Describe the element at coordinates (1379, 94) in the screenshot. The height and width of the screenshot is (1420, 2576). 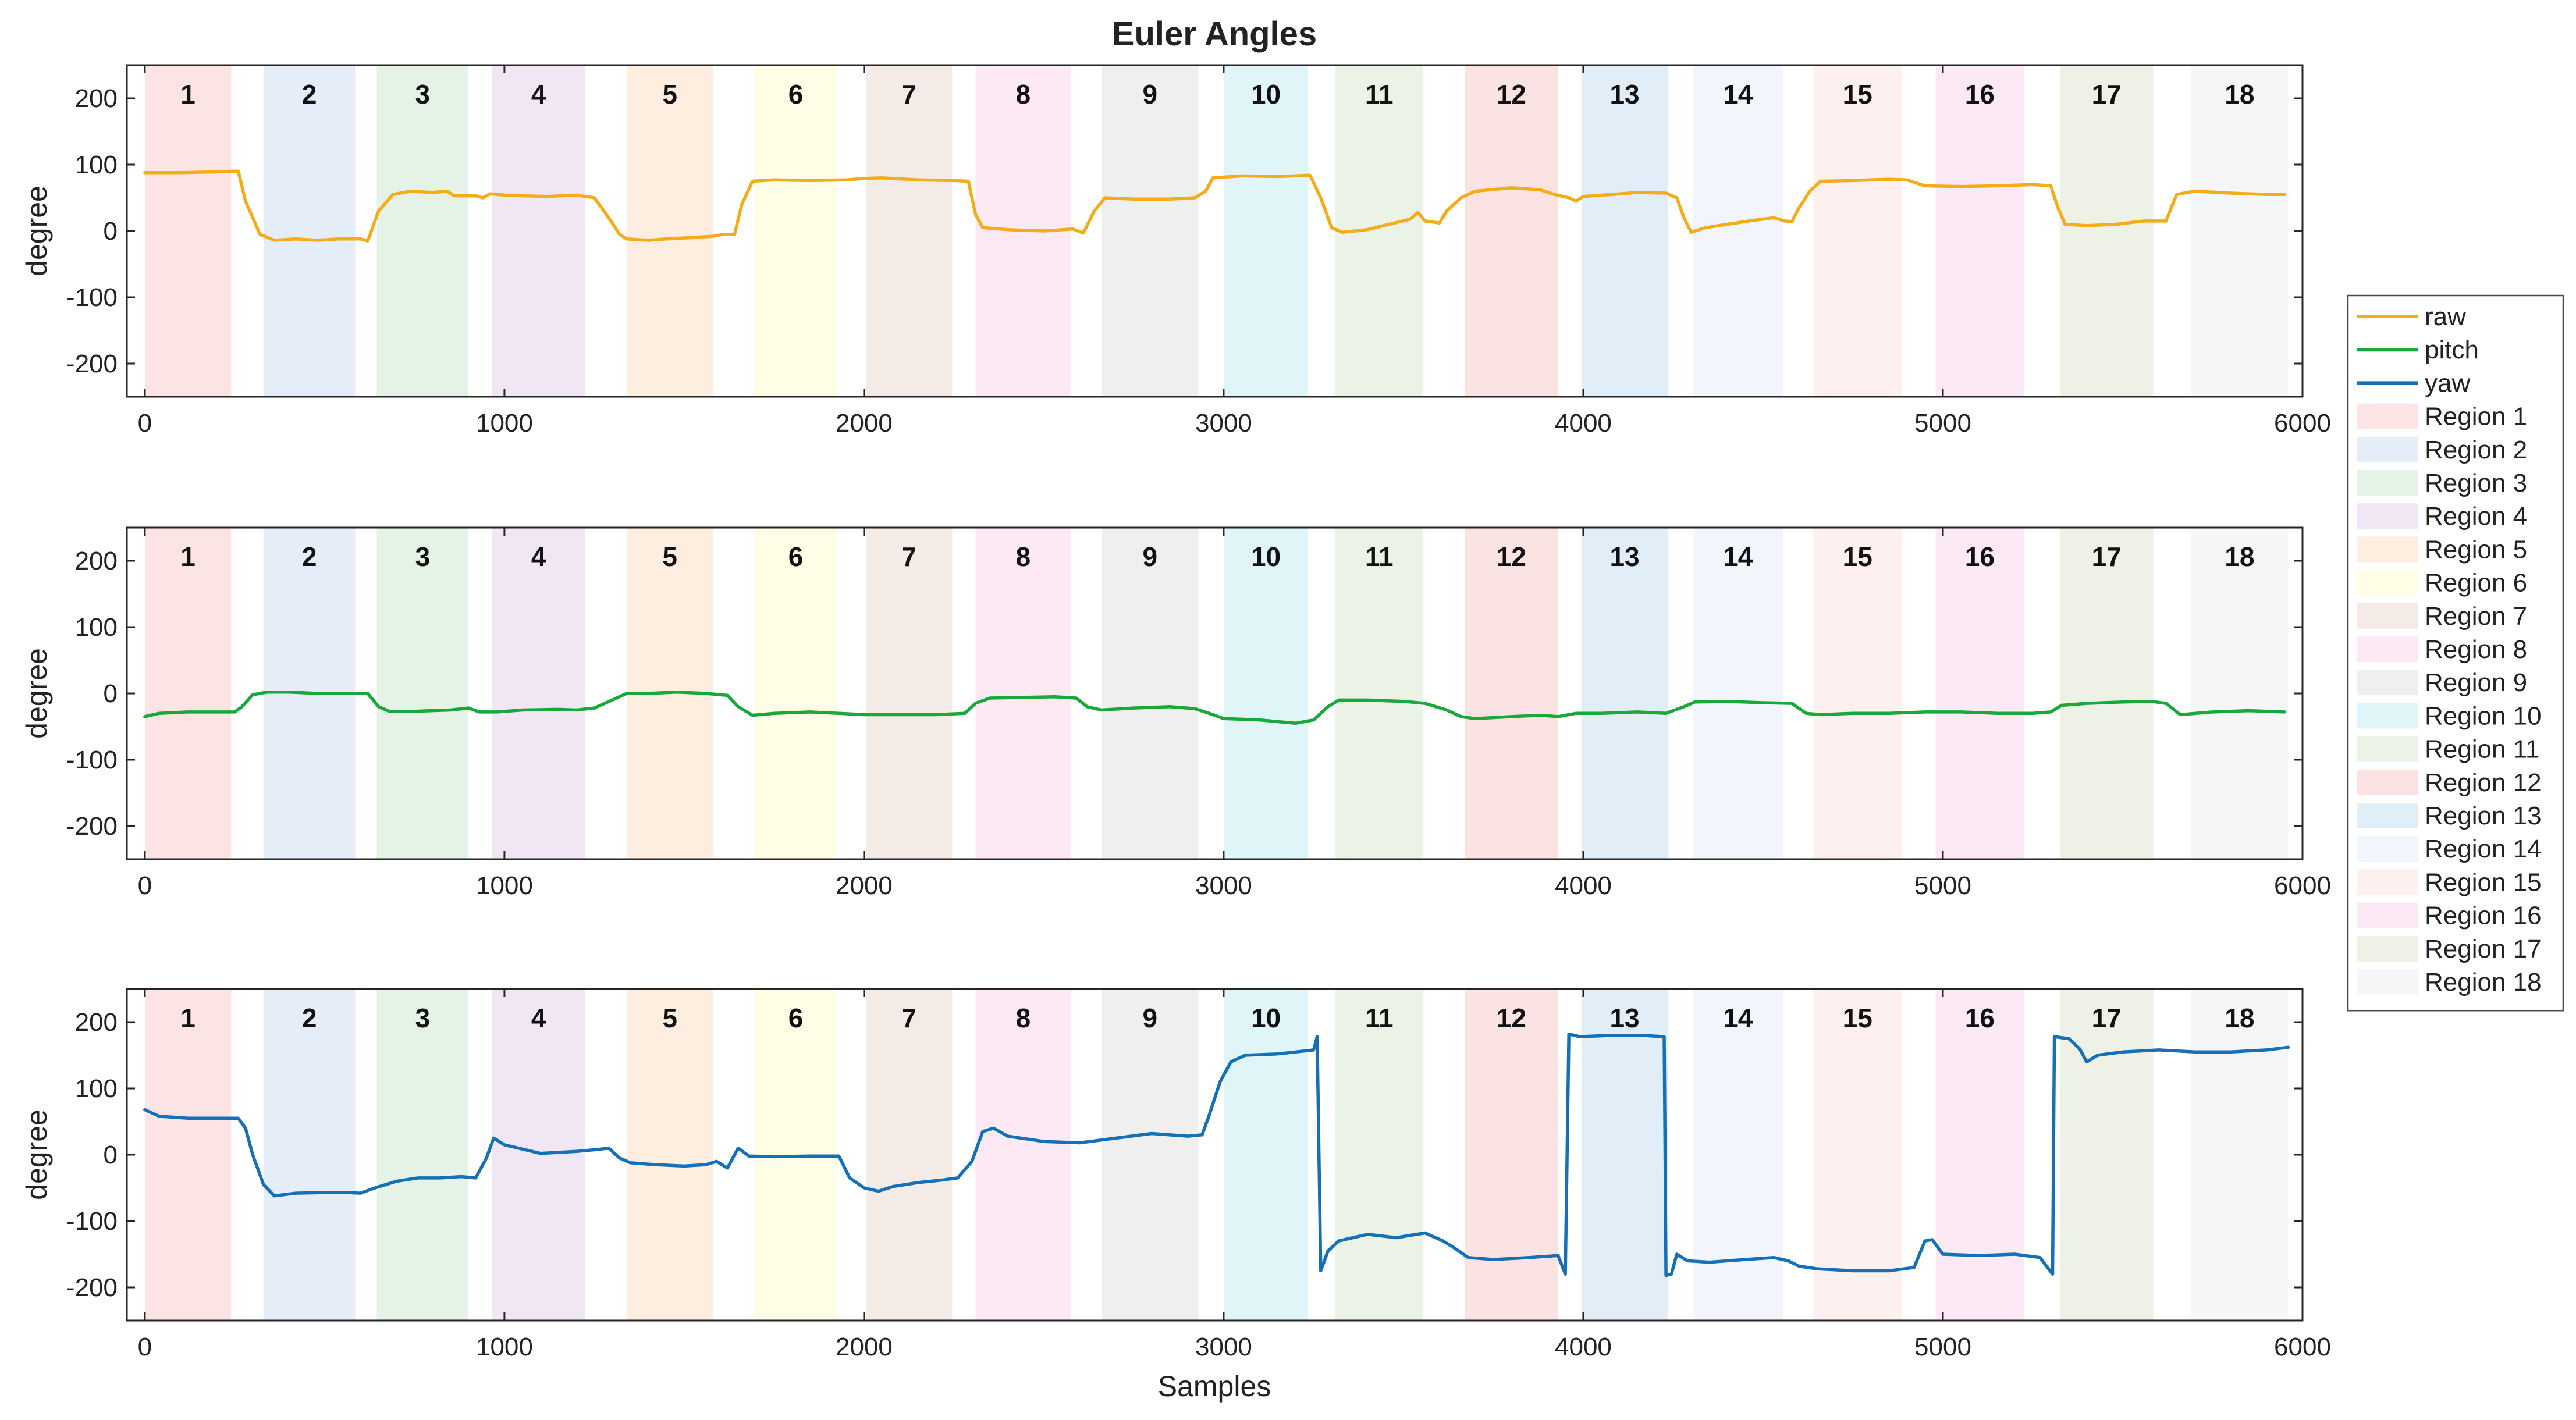
I see `region-label-11: 11` at that location.